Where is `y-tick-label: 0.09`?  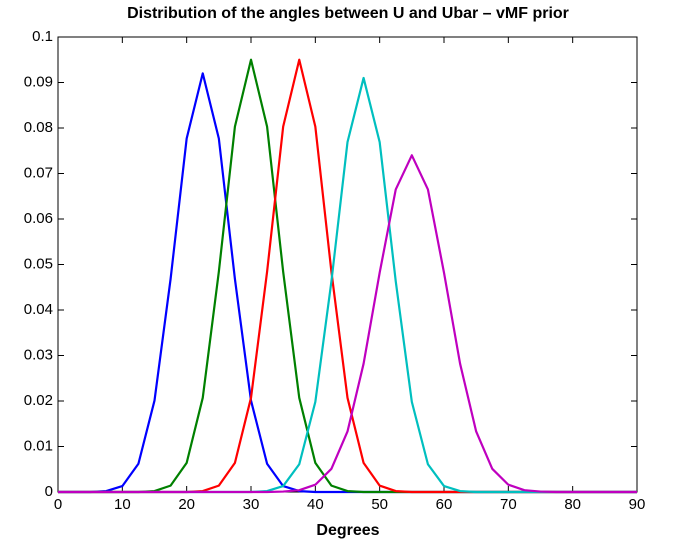
y-tick-label: 0.09 is located at coordinates (38, 81).